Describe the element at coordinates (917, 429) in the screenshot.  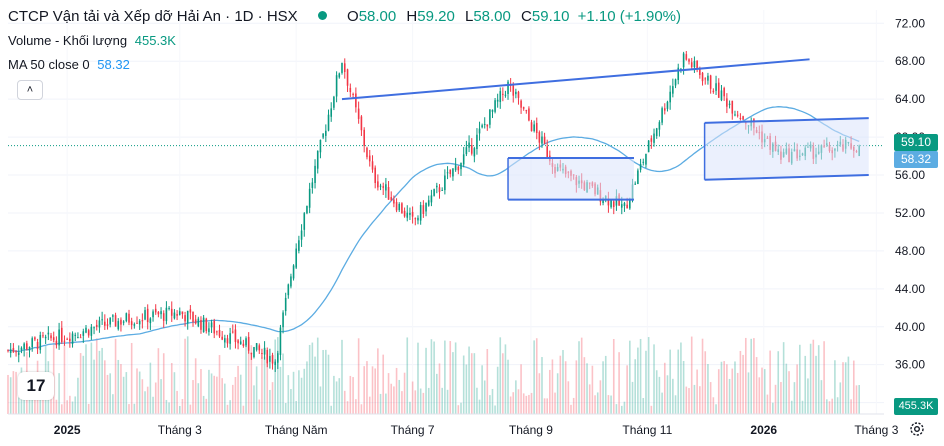
I see `settings-gear-icon` at that location.